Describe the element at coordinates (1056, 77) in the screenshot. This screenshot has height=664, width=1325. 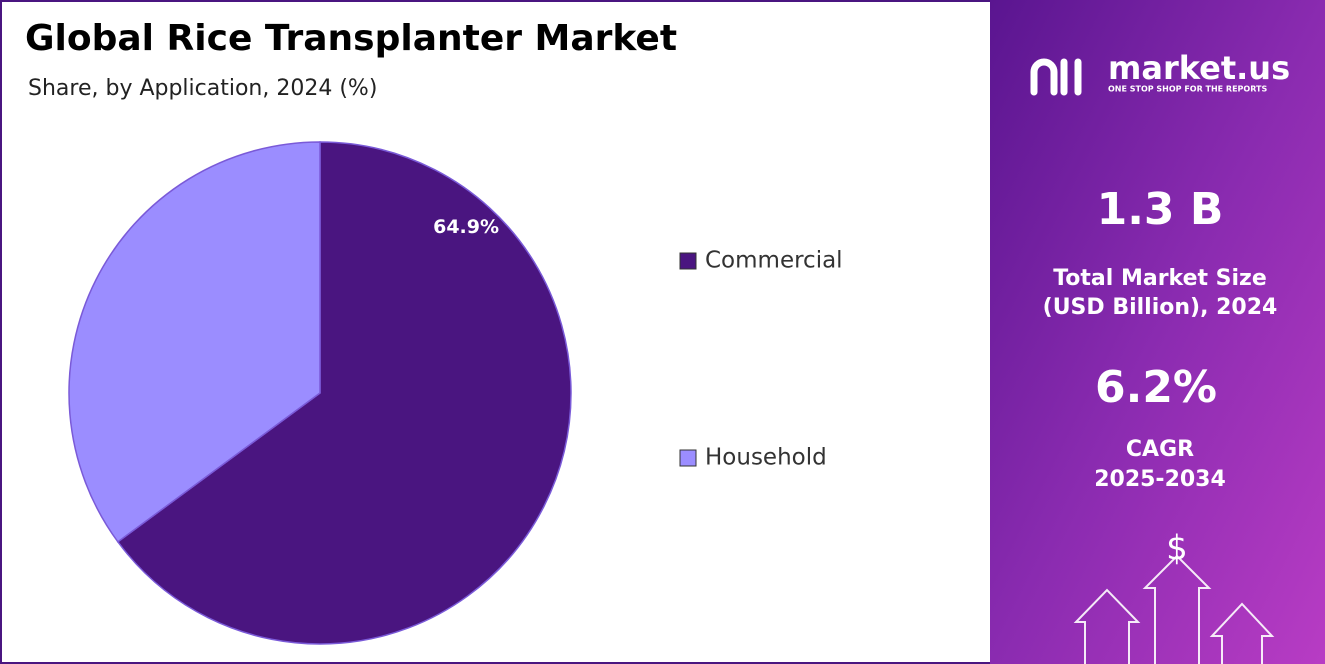
I see `logo-icon` at that location.